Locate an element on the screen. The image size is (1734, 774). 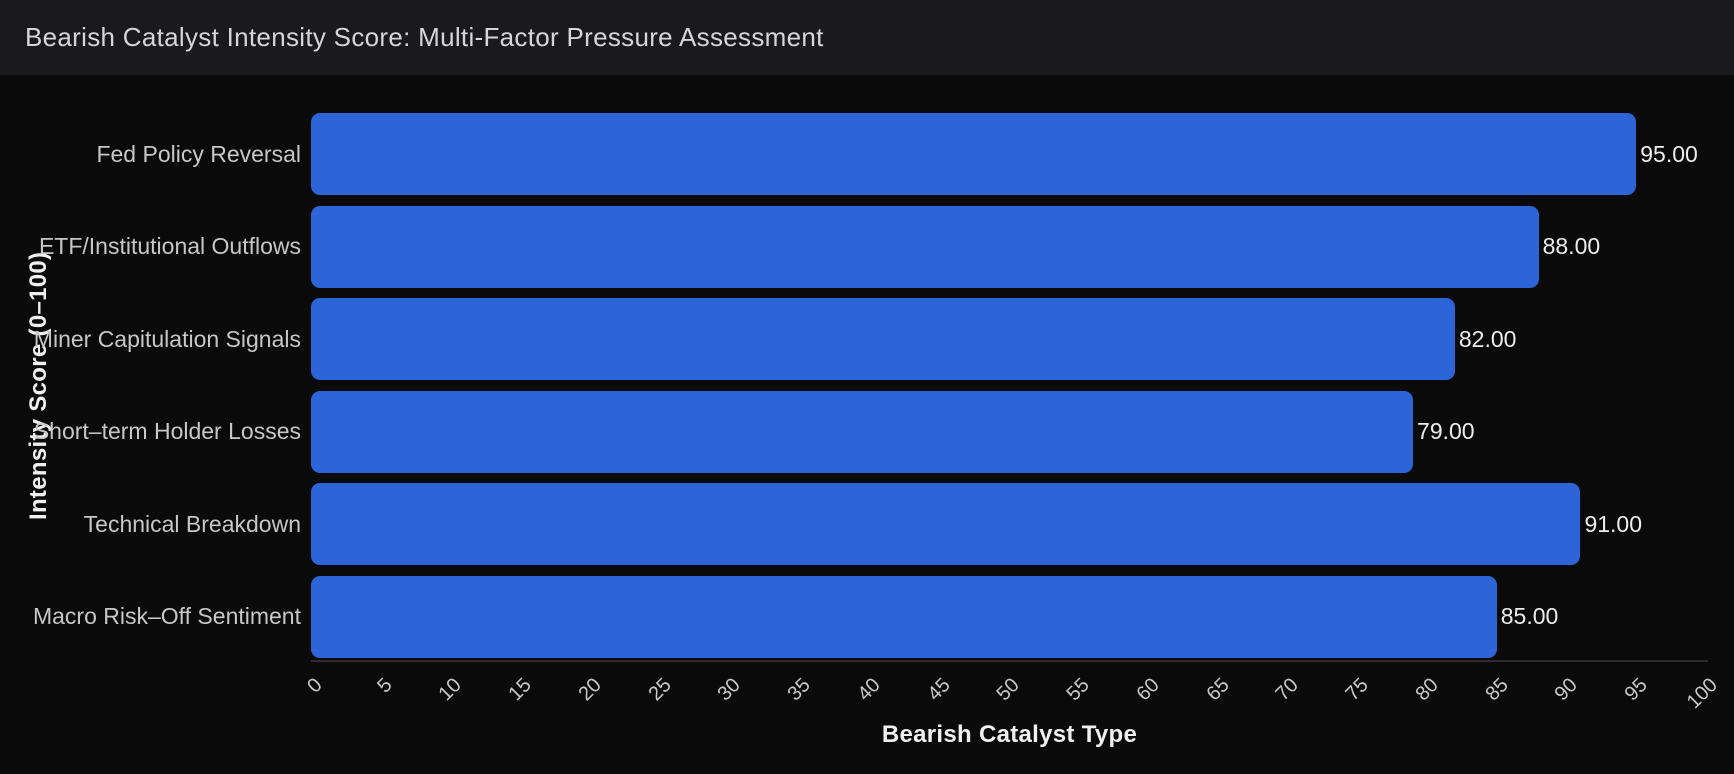
x-tick-label: 0 is located at coordinates (315, 686).